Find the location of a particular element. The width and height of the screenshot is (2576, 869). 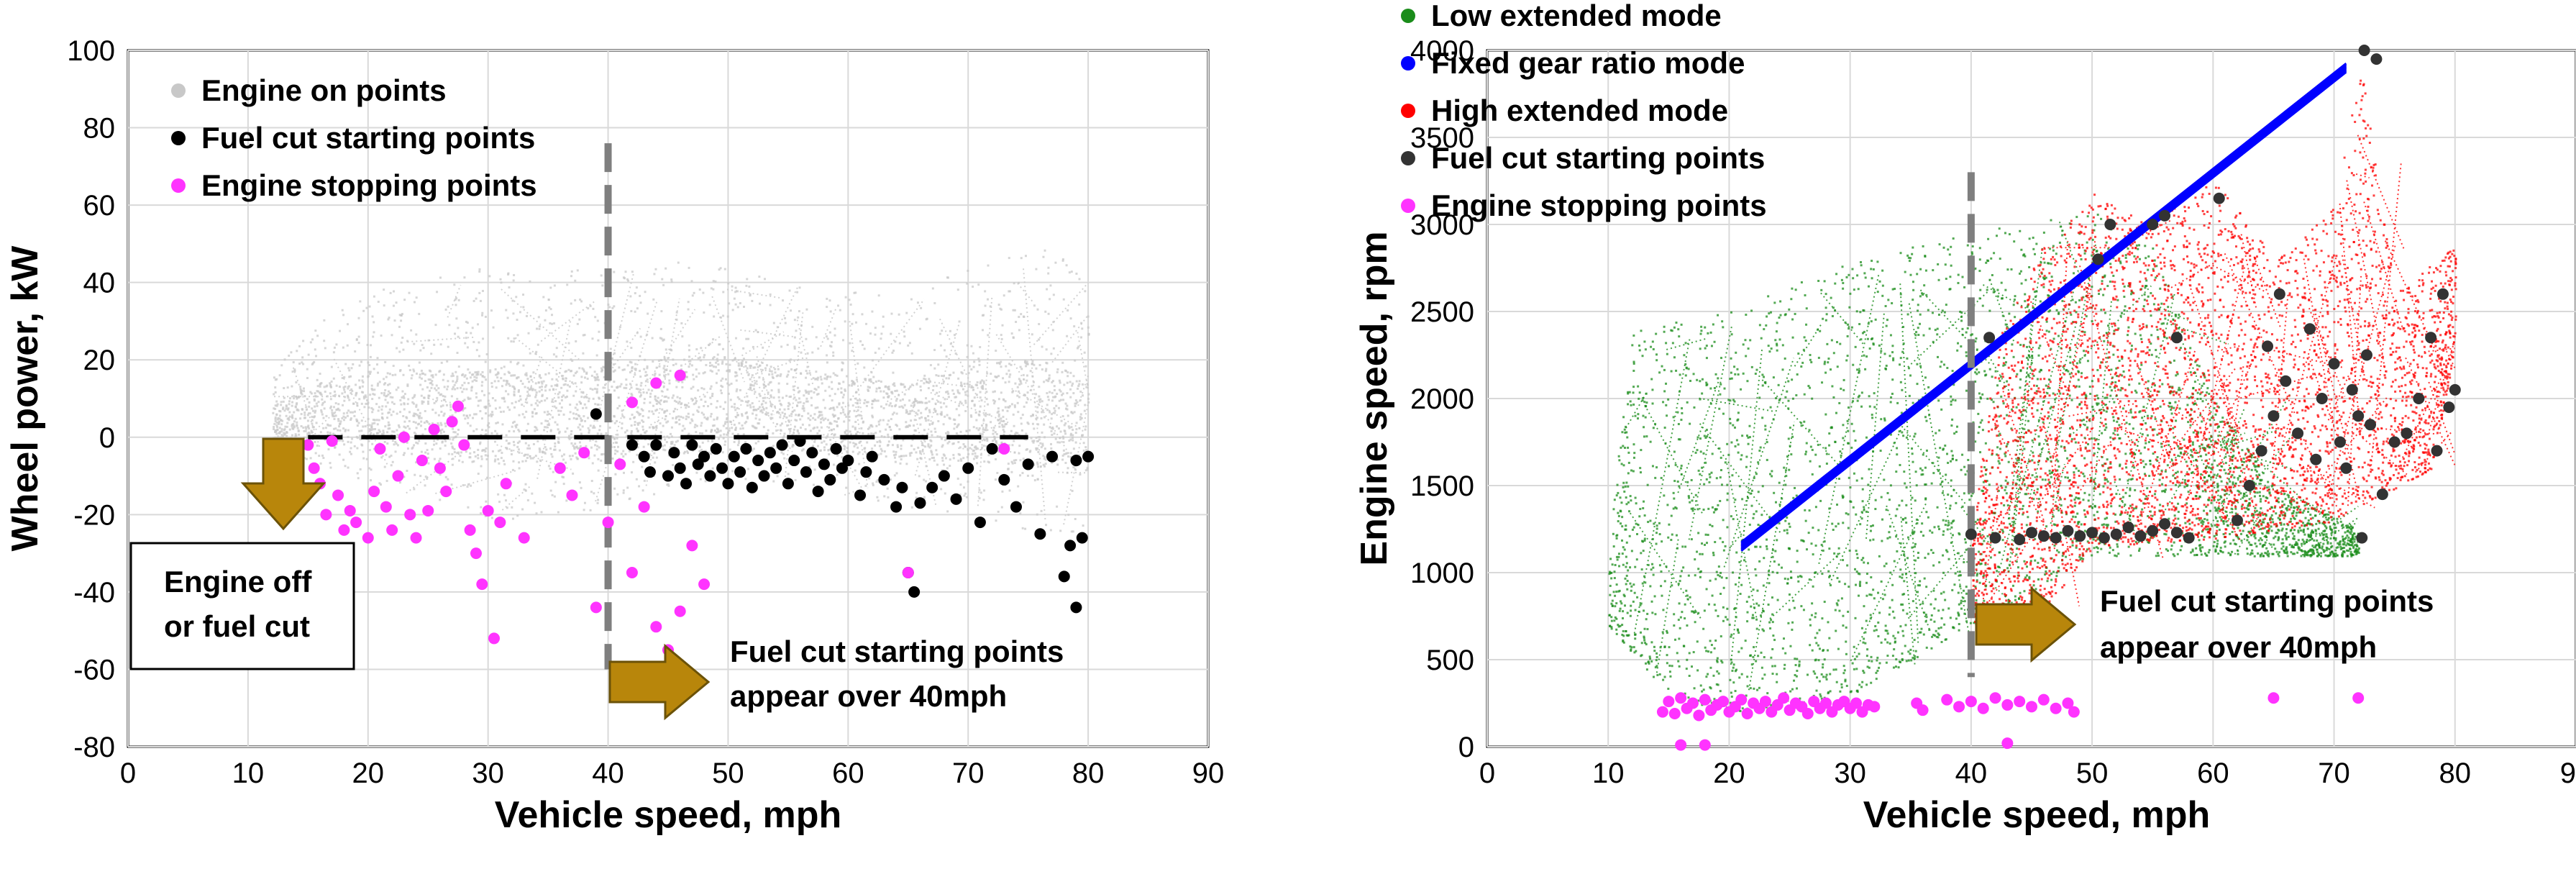

cloud-streak is located at coordinates (970, 407).